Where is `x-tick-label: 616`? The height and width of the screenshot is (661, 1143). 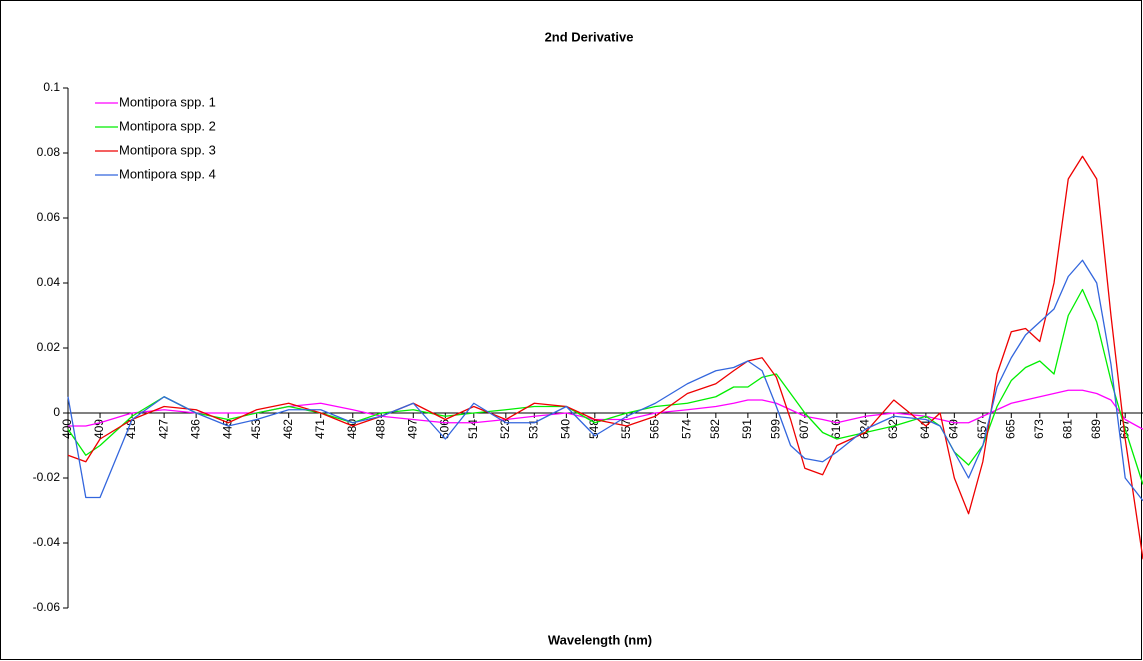 x-tick-label: 616 is located at coordinates (836, 429).